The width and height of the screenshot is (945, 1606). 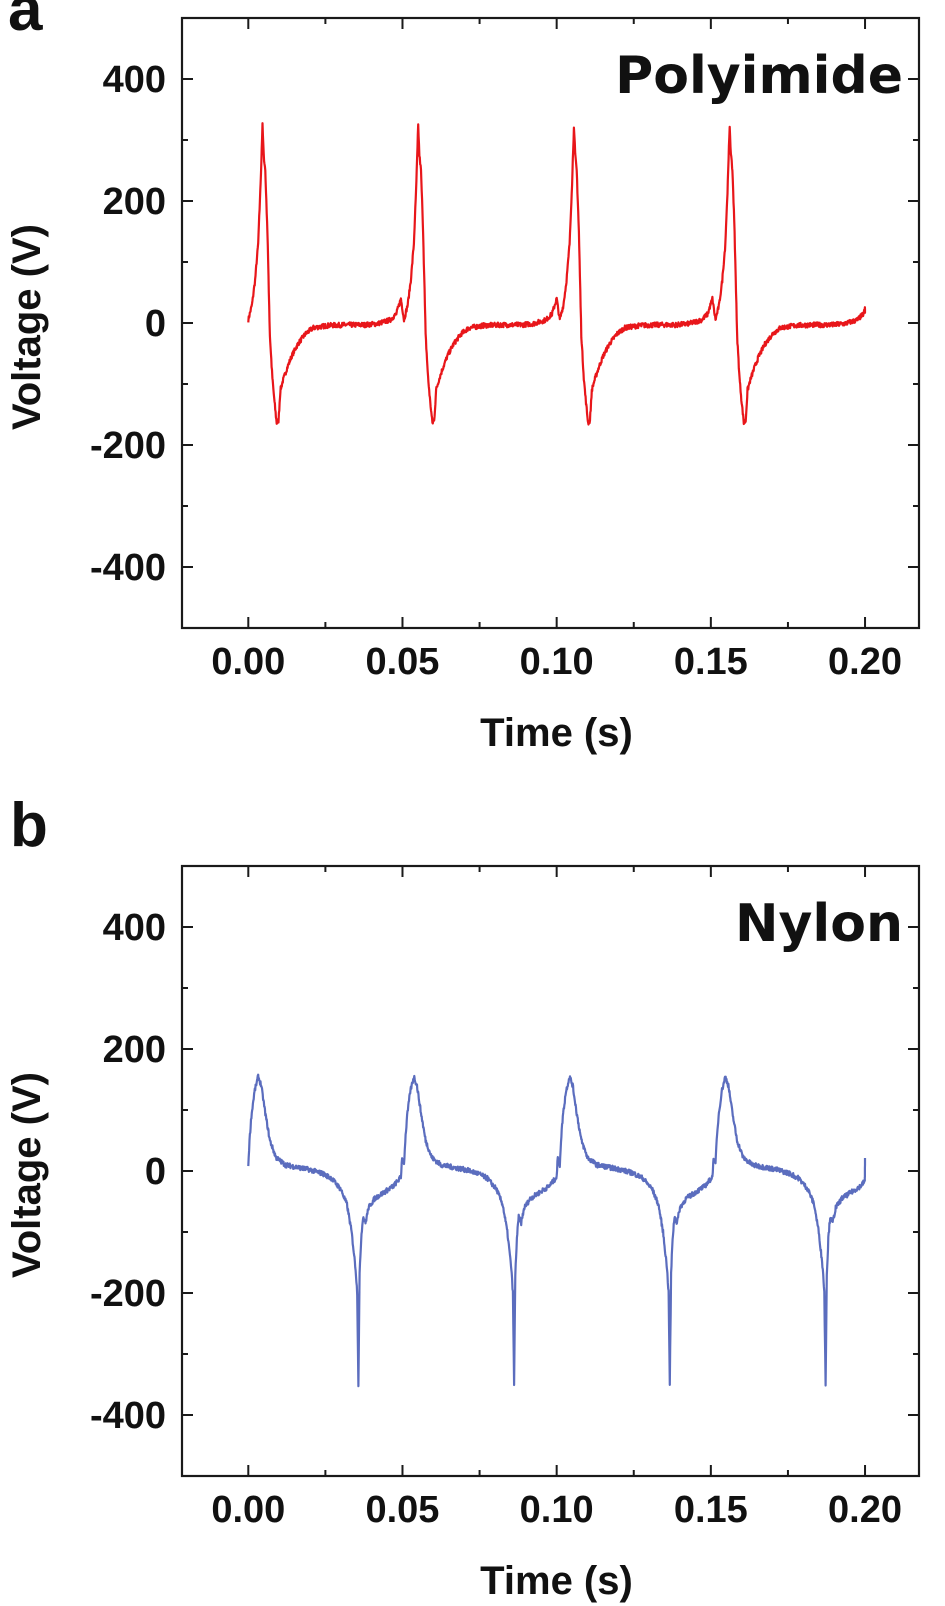 What do you see at coordinates (557, 1230) in the screenshot?
I see `data-series-line-nylon` at bounding box center [557, 1230].